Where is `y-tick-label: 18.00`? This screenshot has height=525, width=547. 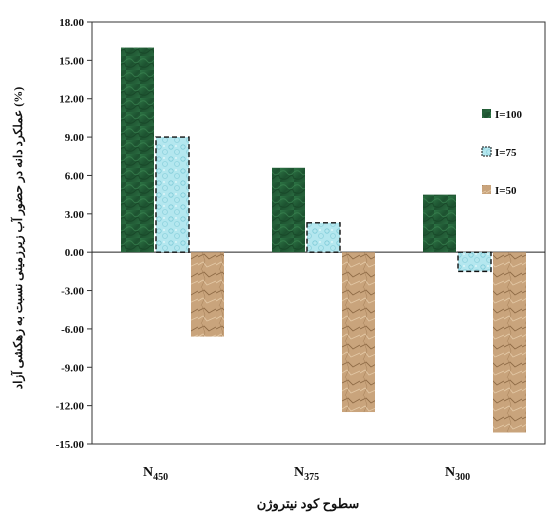 y-tick-label: 18.00 is located at coordinates (71, 23).